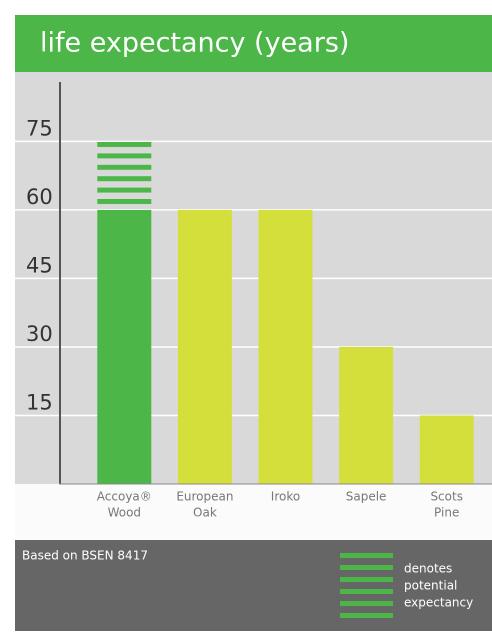 The height and width of the screenshot is (635, 492). What do you see at coordinates (204, 497) in the screenshot?
I see `x-tick-label: European` at bounding box center [204, 497].